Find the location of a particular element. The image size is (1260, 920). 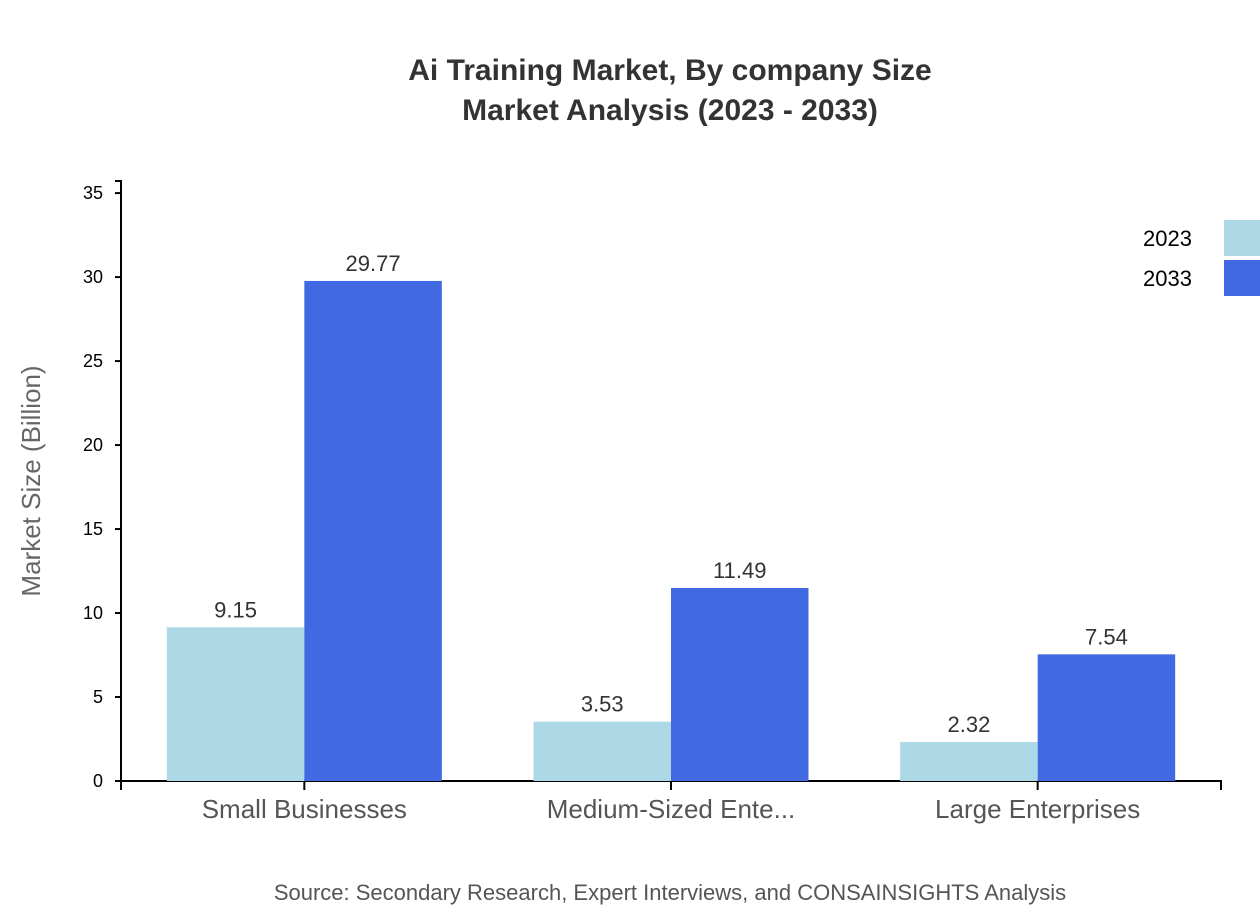

legend-swatch-2033 is located at coordinates (1242, 278).